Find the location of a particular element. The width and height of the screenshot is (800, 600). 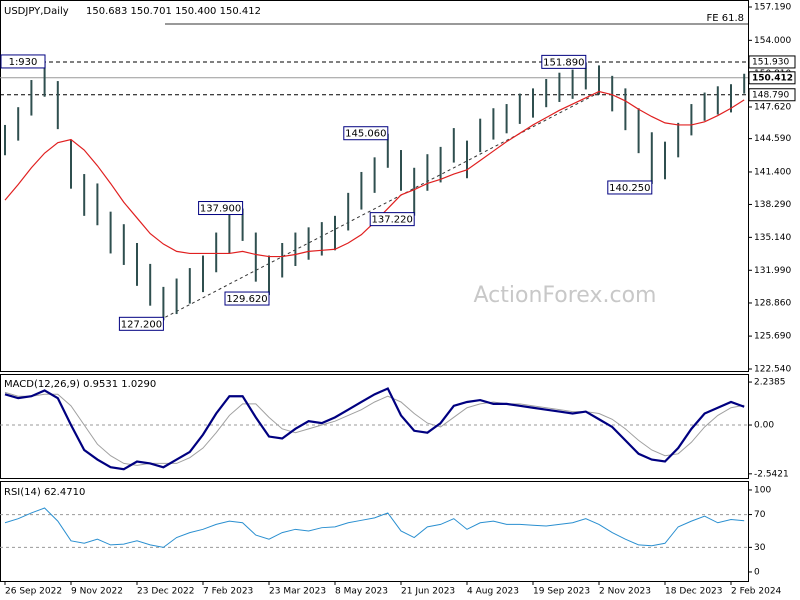

x-tick-label: 2 Feb 2024 is located at coordinates (756, 592).